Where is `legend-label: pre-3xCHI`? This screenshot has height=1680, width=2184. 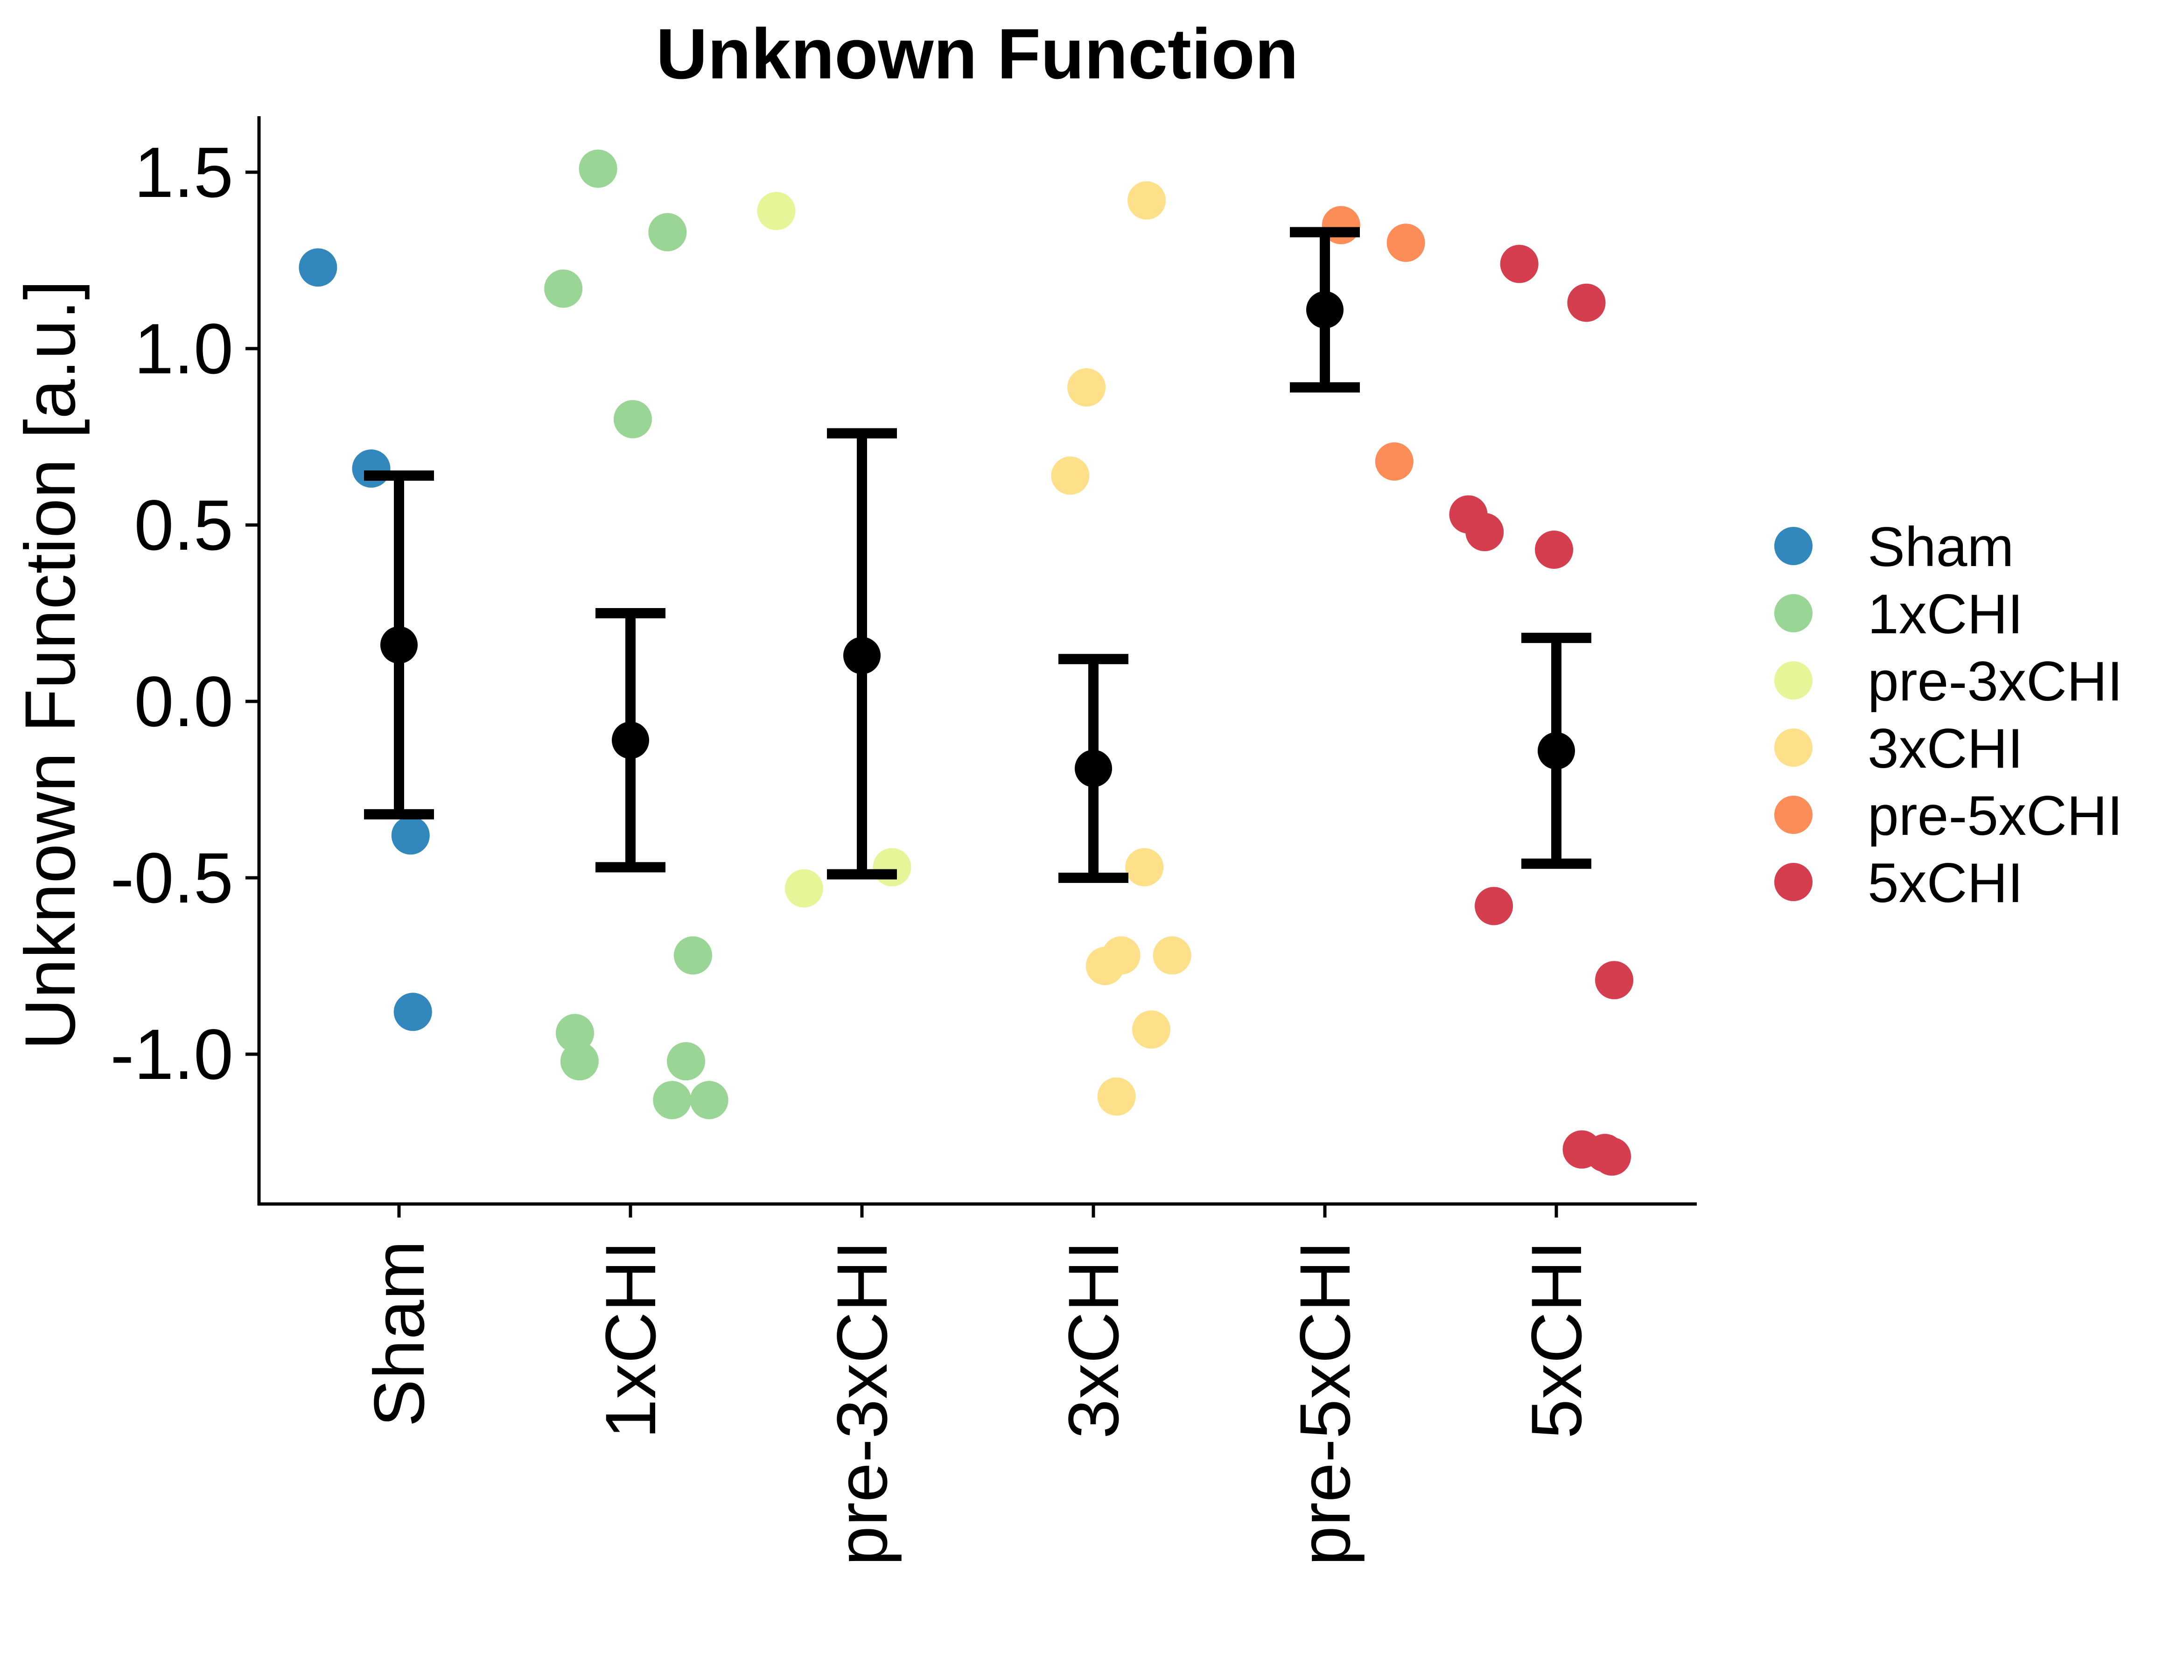 legend-label: pre-3xCHI is located at coordinates (1995, 681).